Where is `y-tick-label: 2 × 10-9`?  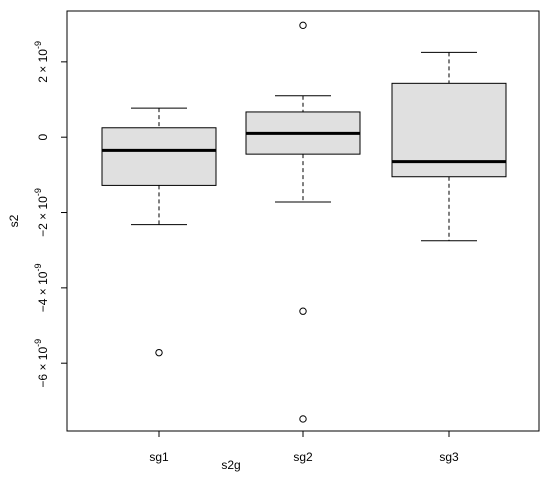 y-tick-label: 2 × 10-9 is located at coordinates (41, 62).